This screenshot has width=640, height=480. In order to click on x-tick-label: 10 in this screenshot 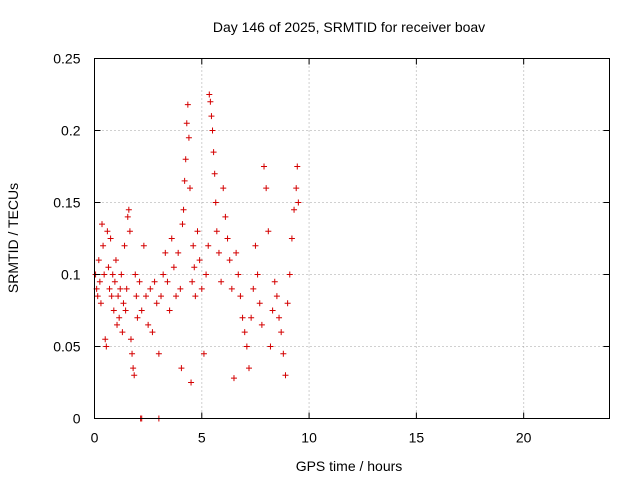, I will do `click(309, 438)`.